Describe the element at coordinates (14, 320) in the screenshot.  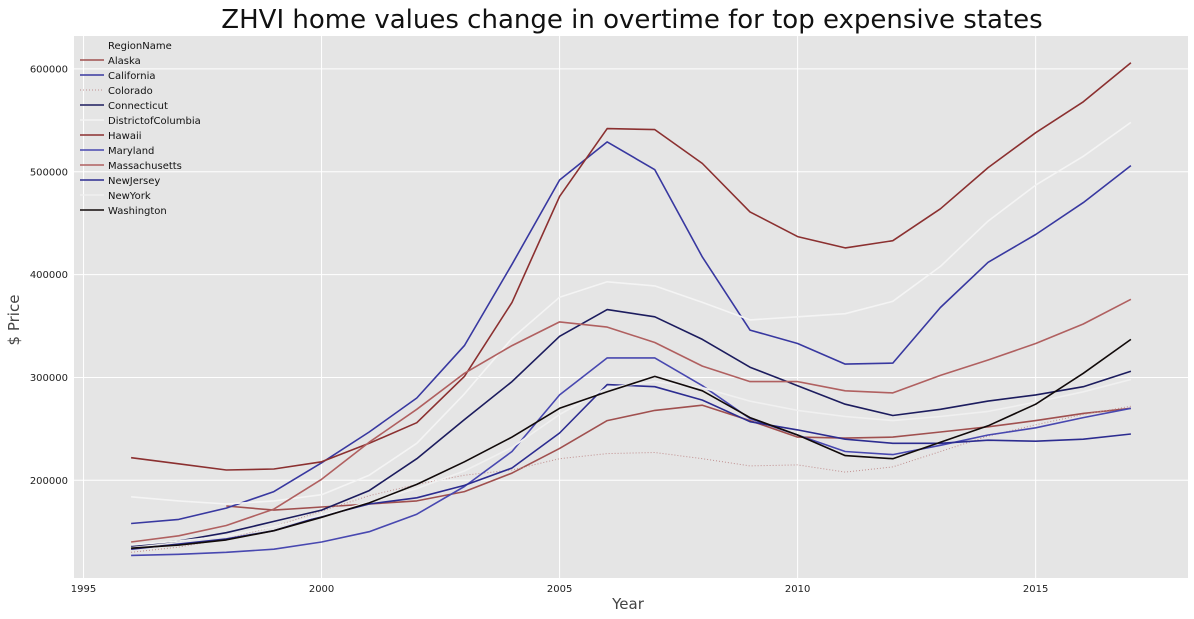
I see `y-axis-label: $ Price` at that location.